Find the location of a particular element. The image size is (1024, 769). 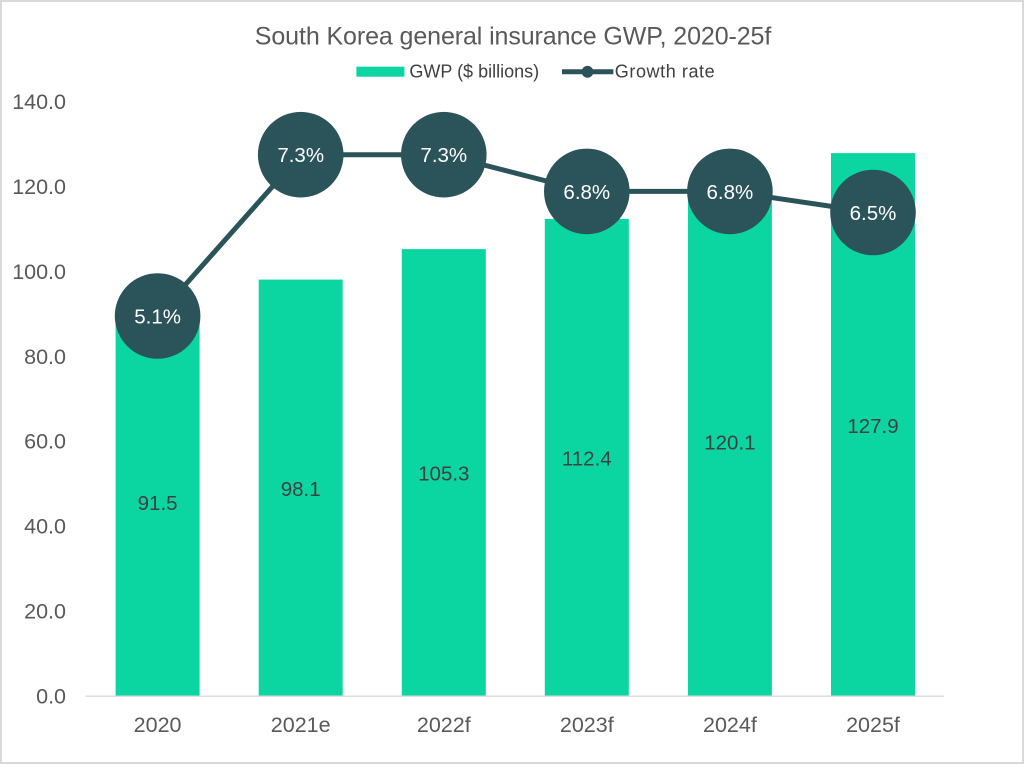

svg-text: Growth rate is located at coordinates (665, 71).